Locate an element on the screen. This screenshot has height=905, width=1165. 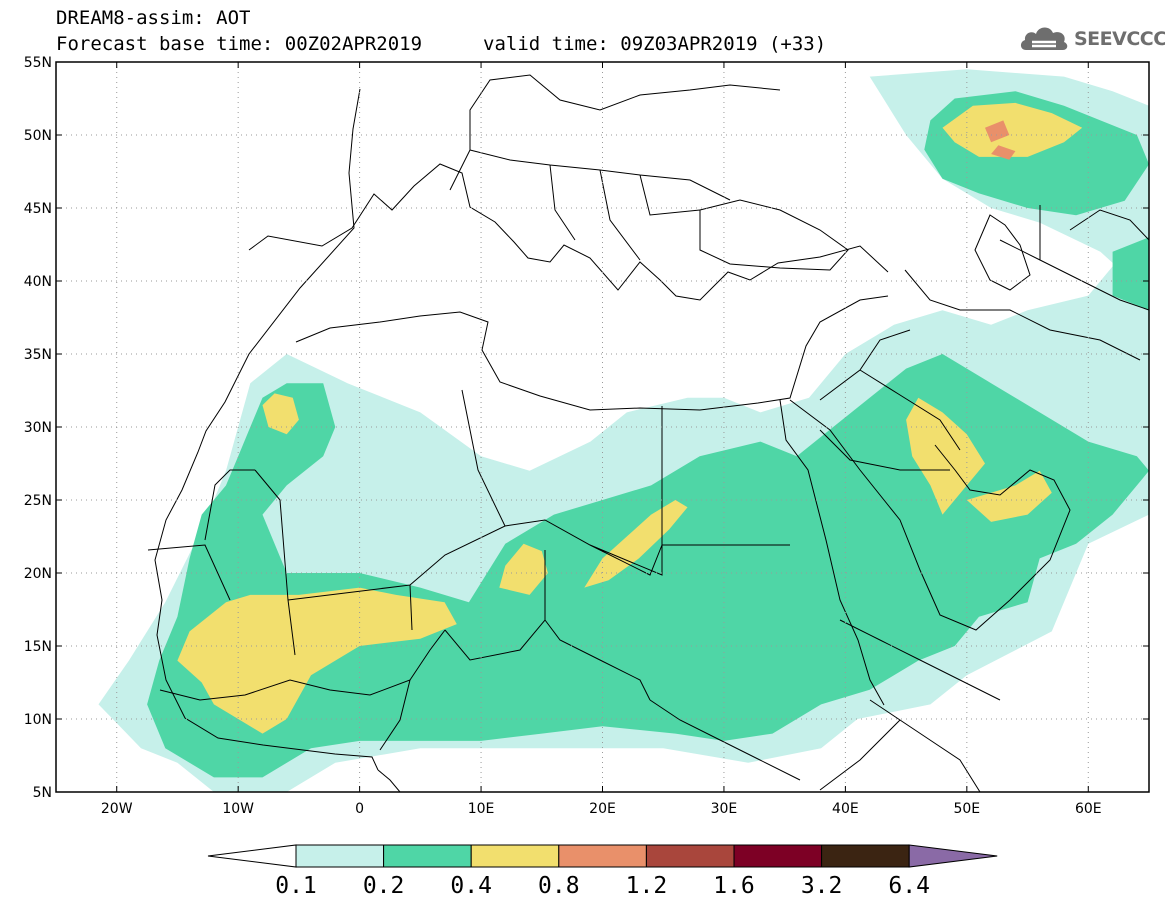
coastline-caspian is located at coordinates (1002, 252).